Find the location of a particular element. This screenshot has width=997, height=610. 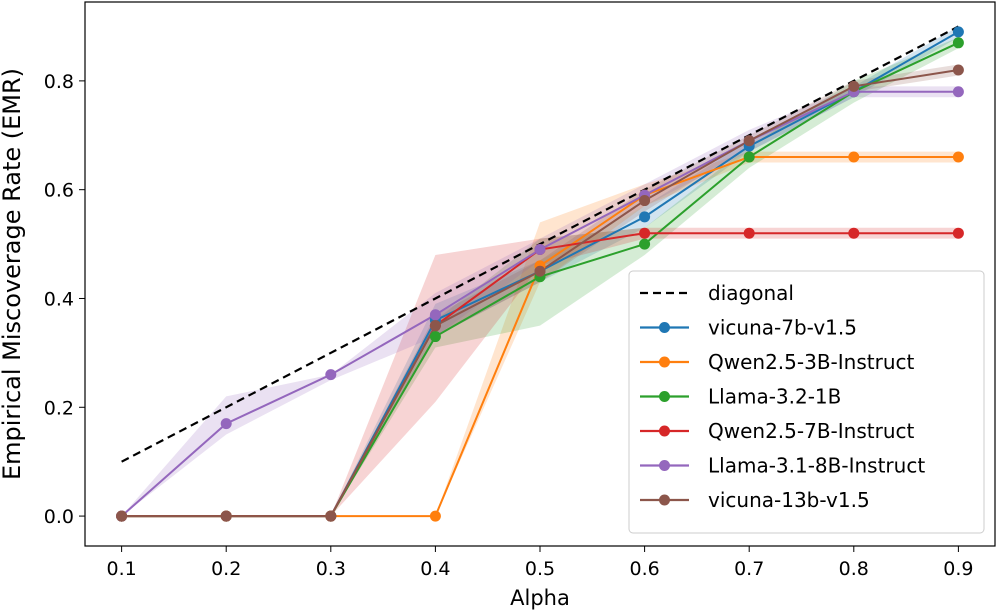

x-tick-label: 0.4 is located at coordinates (435, 569).